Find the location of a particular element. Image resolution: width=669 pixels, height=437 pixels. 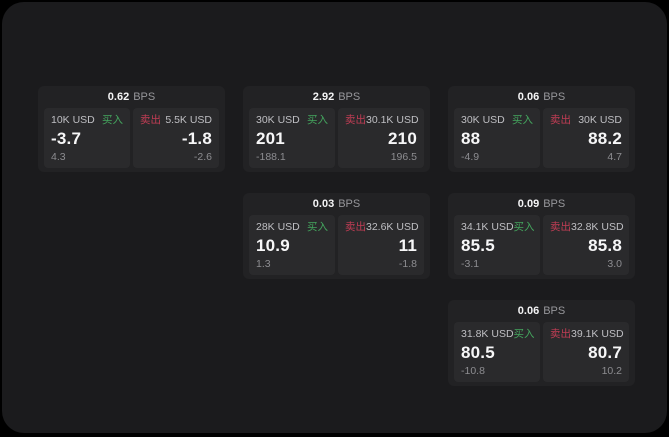

sell-price: 210 is located at coordinates (402, 138).